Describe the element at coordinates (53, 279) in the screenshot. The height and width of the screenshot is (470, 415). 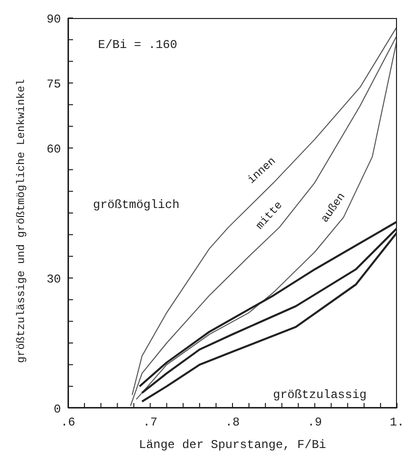
I see `y-tick-label: 30` at that location.